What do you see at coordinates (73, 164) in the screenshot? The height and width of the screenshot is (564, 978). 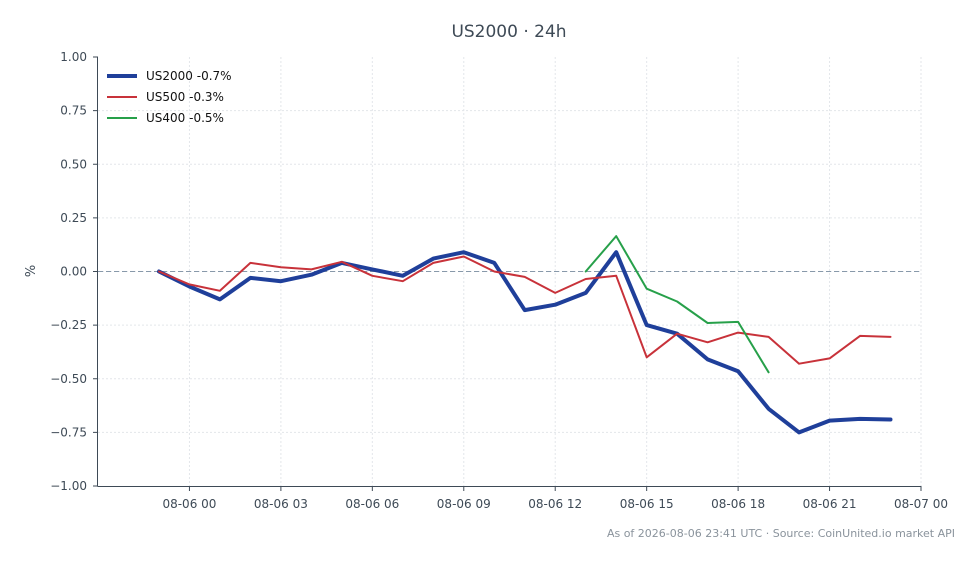 I see `y-tick-label: 0.50` at bounding box center [73, 164].